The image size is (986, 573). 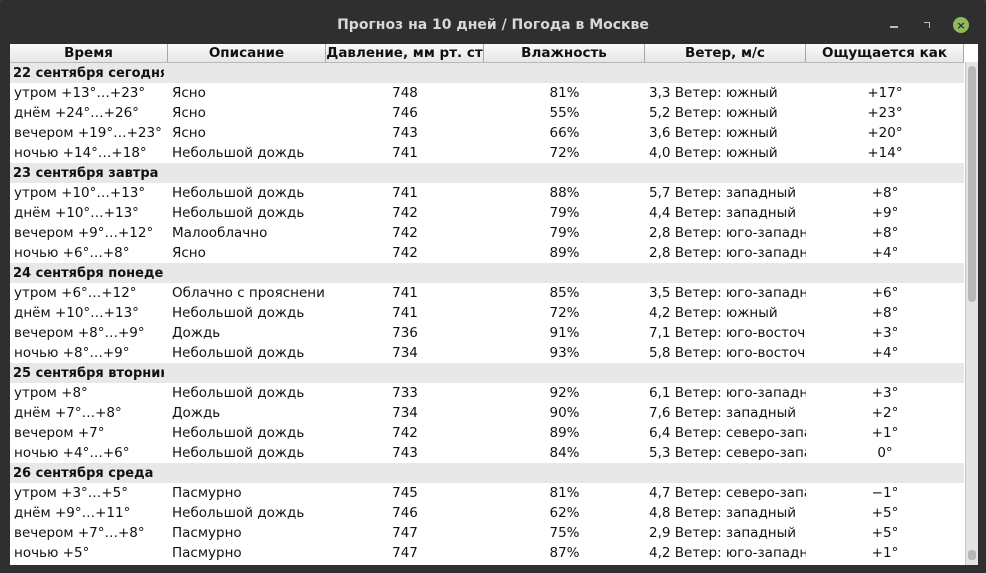 What do you see at coordinates (564, 453) in the screenshot?
I see `humidity-cell: 84%` at bounding box center [564, 453].